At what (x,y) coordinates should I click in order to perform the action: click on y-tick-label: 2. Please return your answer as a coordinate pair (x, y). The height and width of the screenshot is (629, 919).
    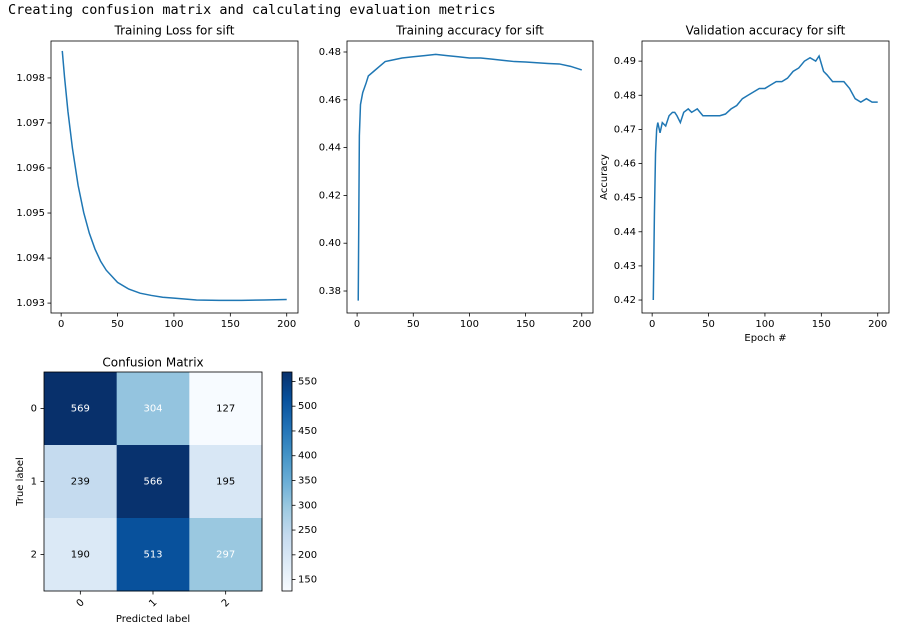
    Looking at the image, I should click on (34, 555).